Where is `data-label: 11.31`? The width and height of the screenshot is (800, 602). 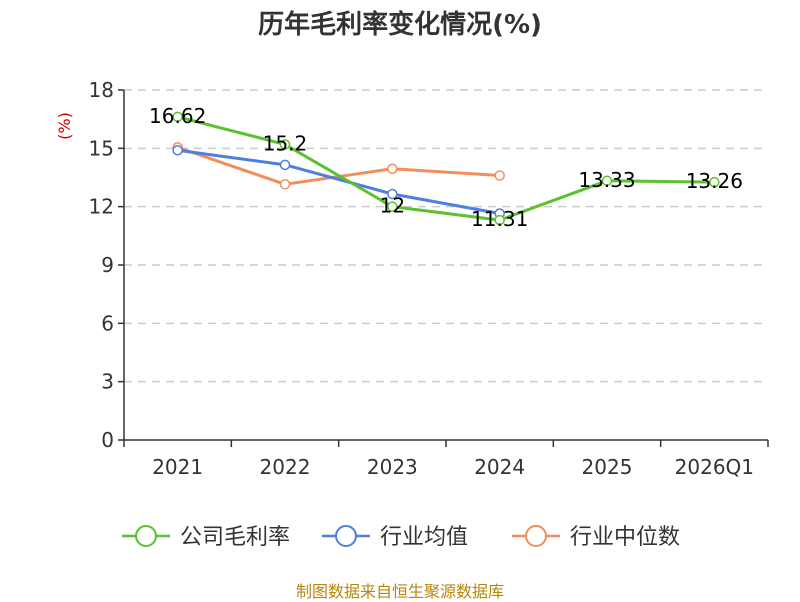
data-label: 11.31 is located at coordinates (499, 219).